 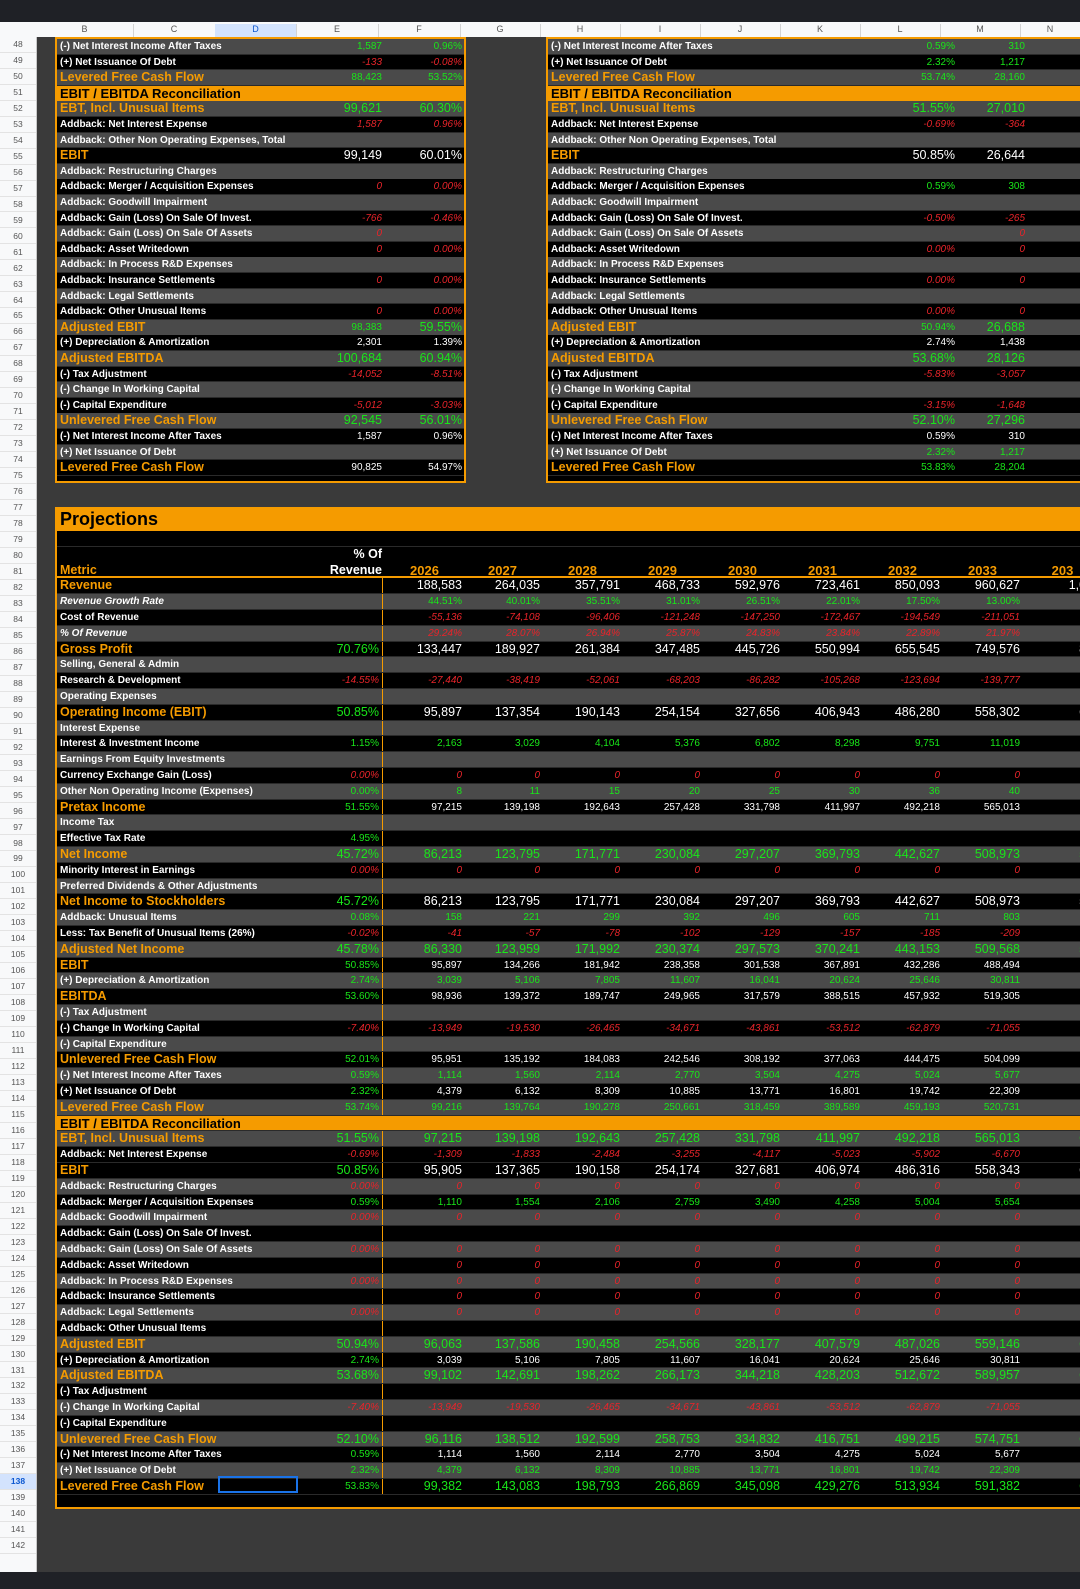 What do you see at coordinates (607, 981) in the screenshot?
I see `projection-value-cell: 7,805` at bounding box center [607, 981].